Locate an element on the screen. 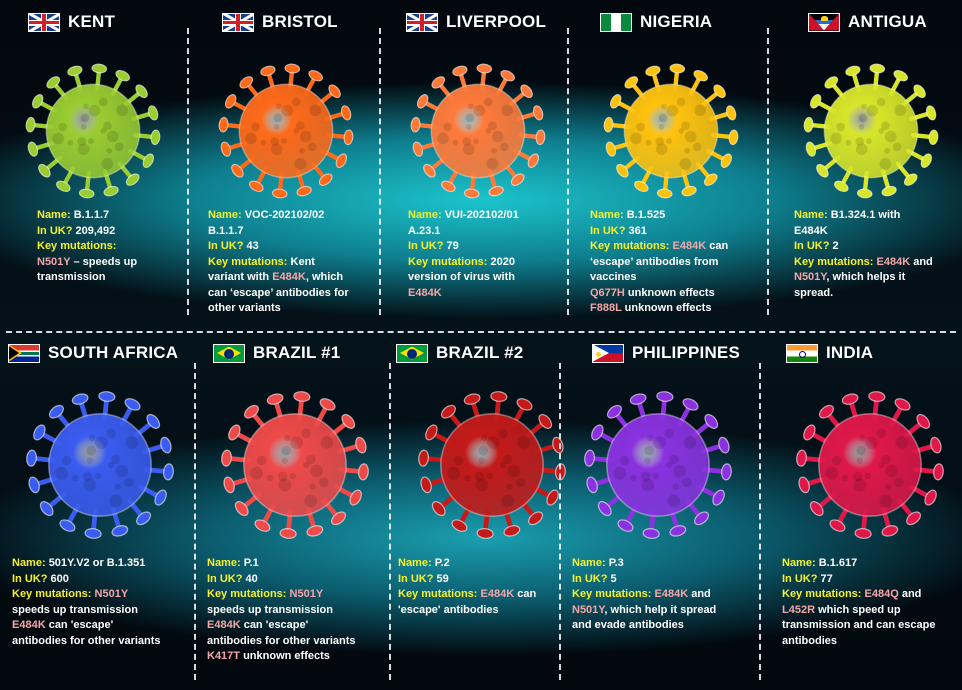  panel-header: NIGERIA is located at coordinates (656, 22).